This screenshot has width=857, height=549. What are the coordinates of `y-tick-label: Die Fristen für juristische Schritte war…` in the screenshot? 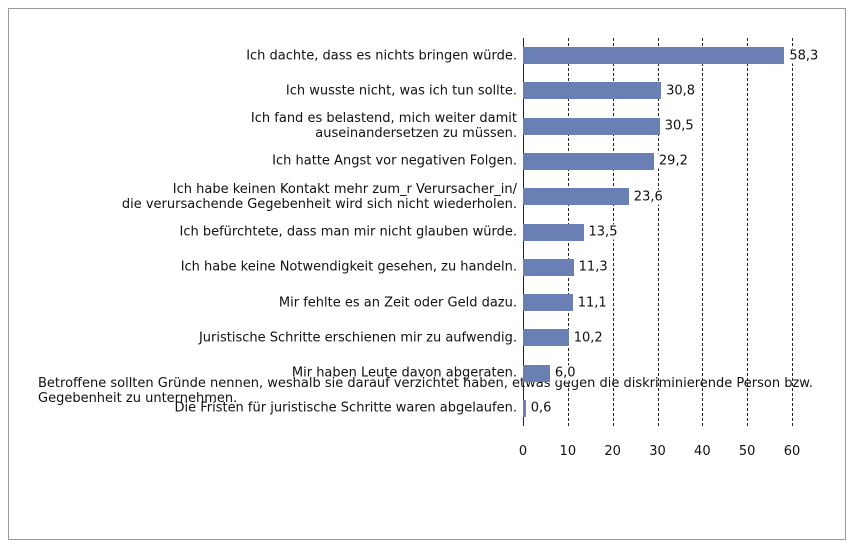 It's located at (345, 408).